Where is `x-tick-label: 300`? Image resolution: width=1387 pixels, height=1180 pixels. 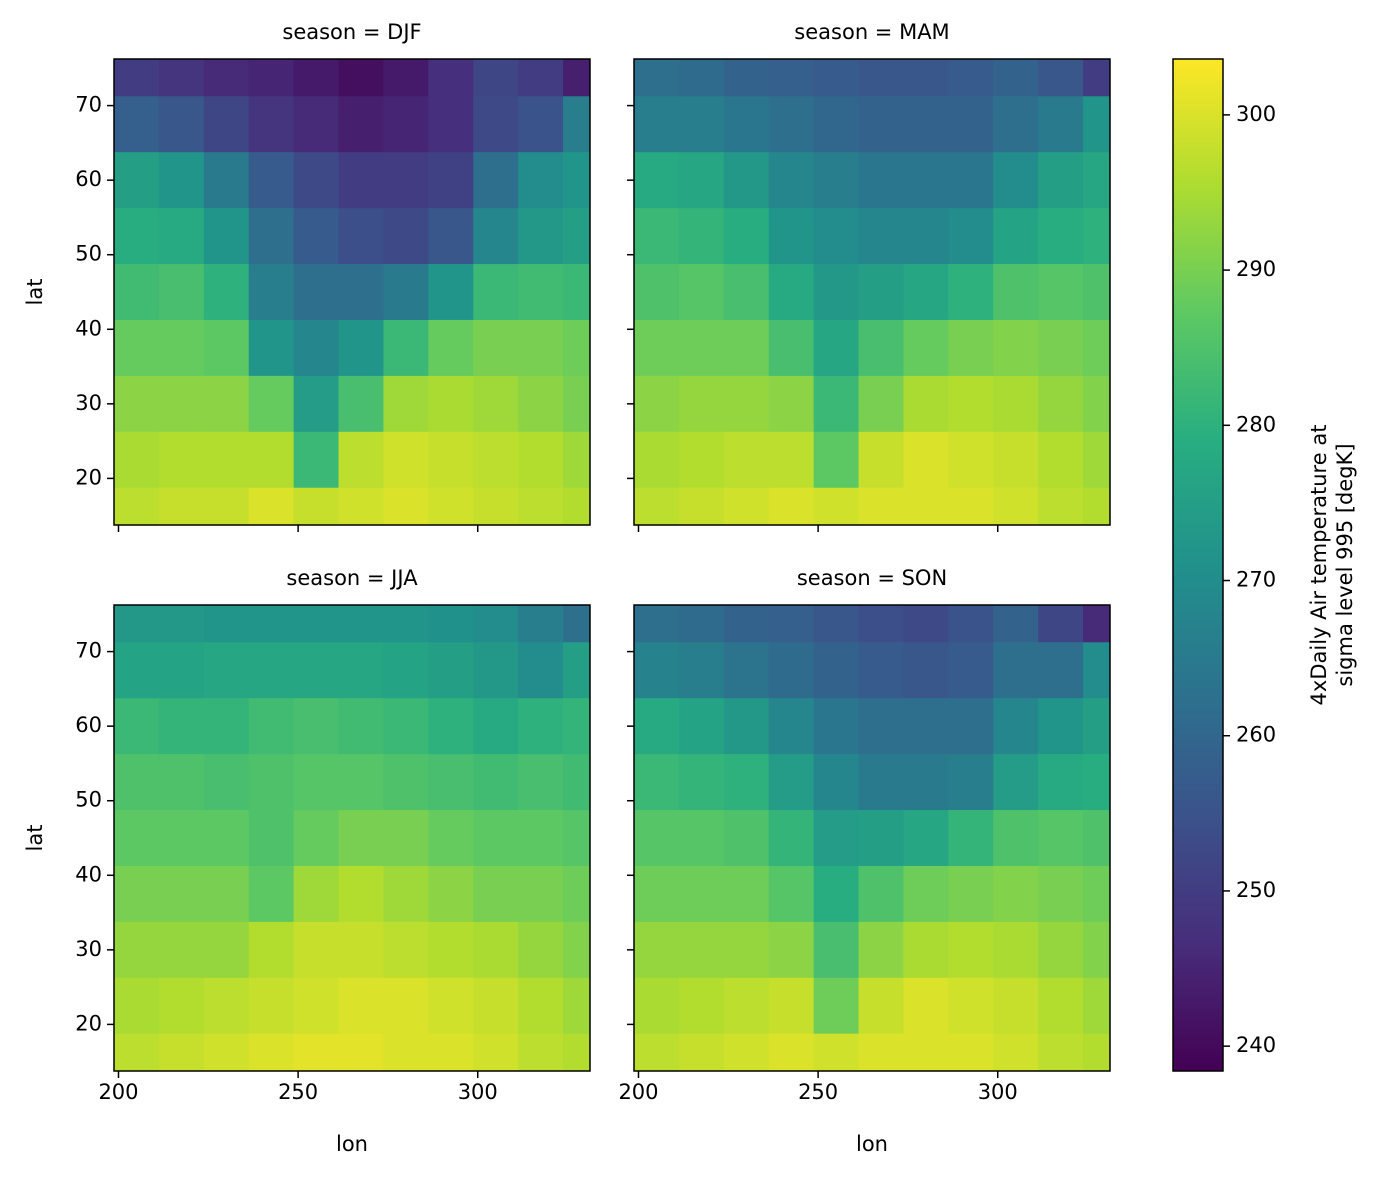 x-tick-label: 300 is located at coordinates (478, 1092).